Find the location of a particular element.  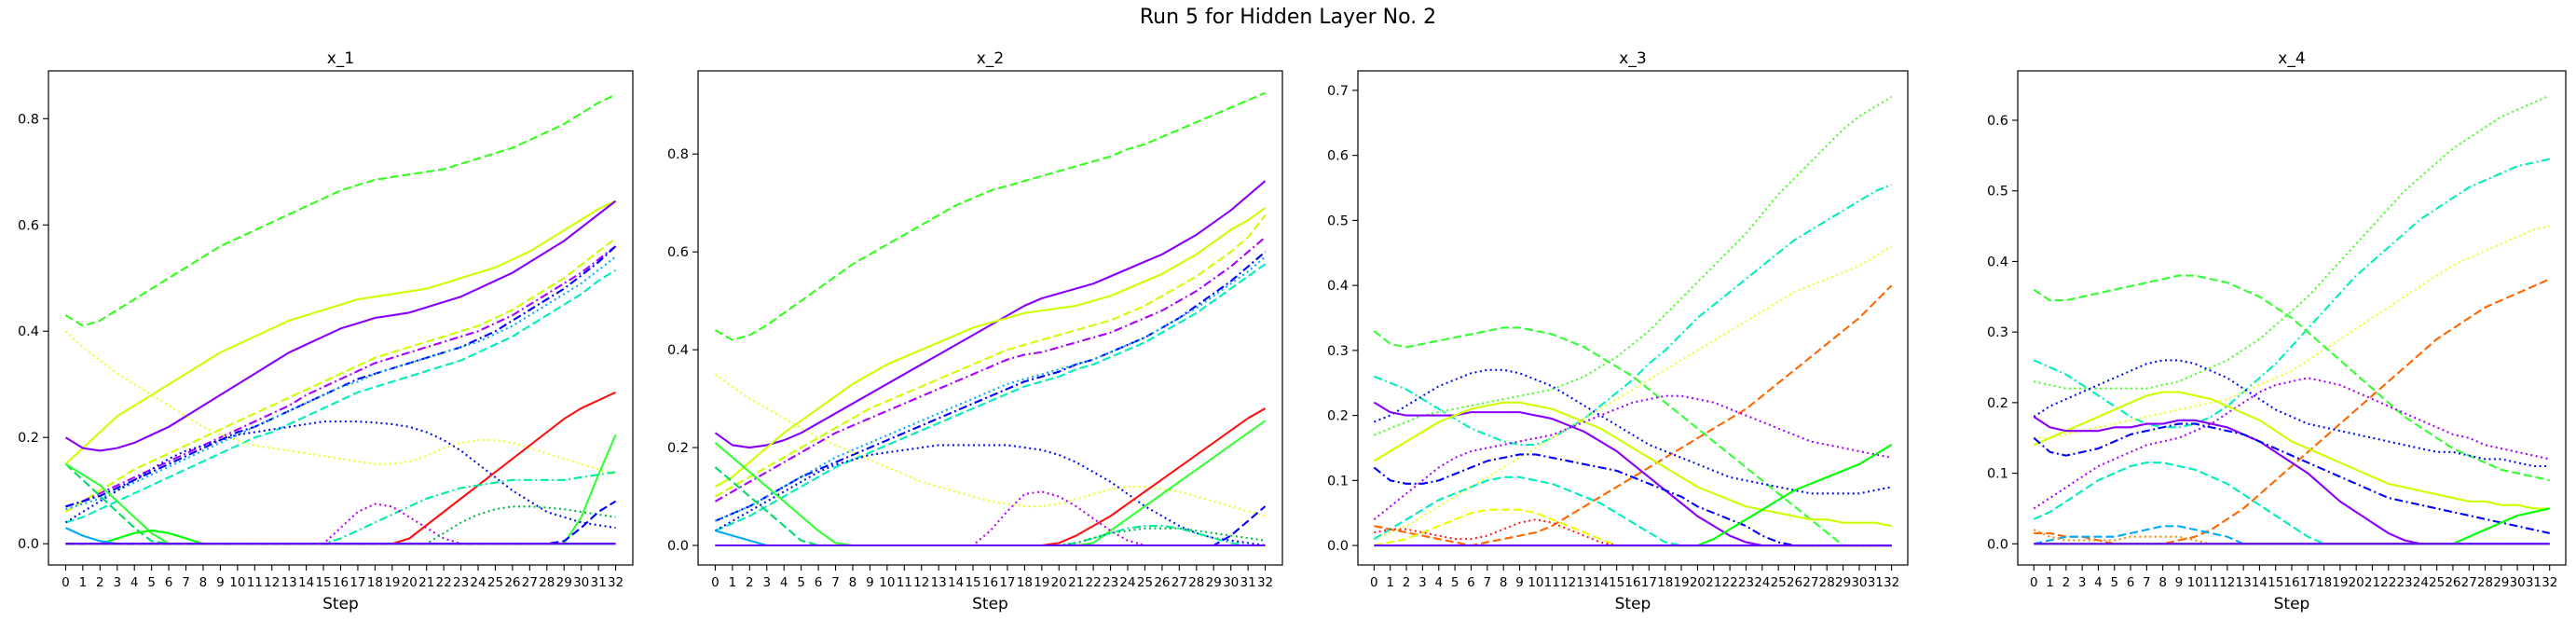

xtick-label: 23 is located at coordinates (1746, 582).